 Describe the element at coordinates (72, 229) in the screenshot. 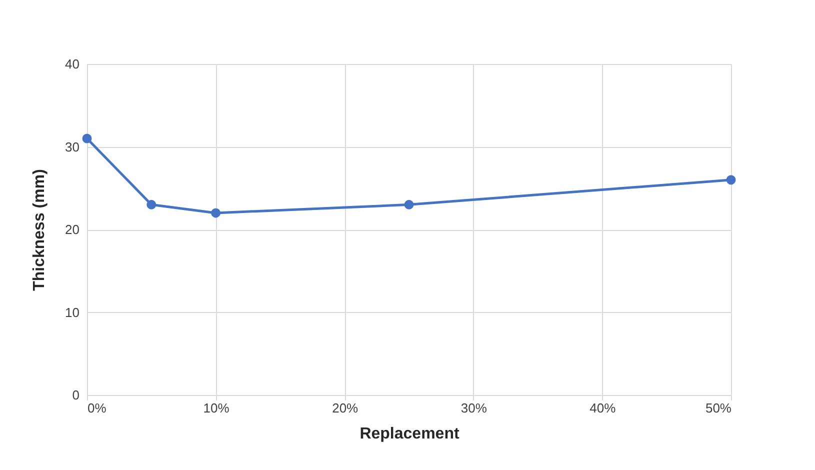

I see `y-tick-label: 20` at that location.